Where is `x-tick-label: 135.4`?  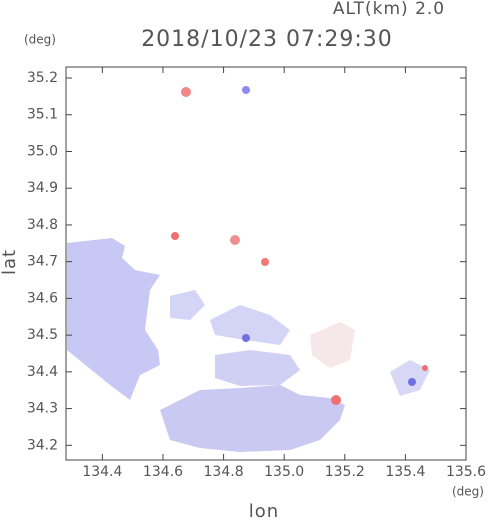
x-tick-label: 135.4 is located at coordinates (405, 472).